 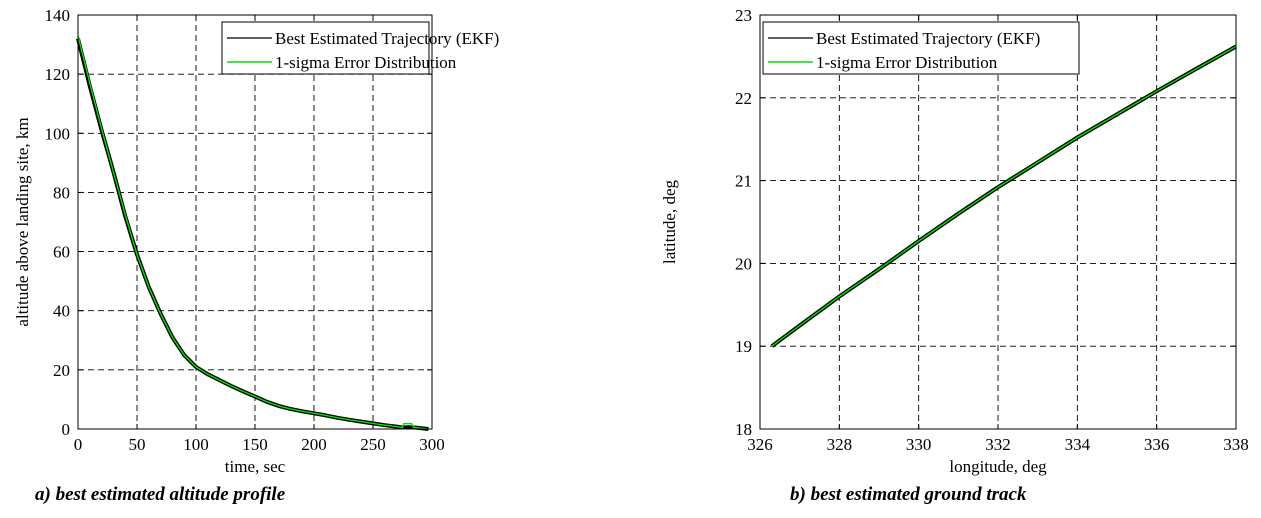 I want to click on chart-1-xtick-label: 338, so click(x=1236, y=444).